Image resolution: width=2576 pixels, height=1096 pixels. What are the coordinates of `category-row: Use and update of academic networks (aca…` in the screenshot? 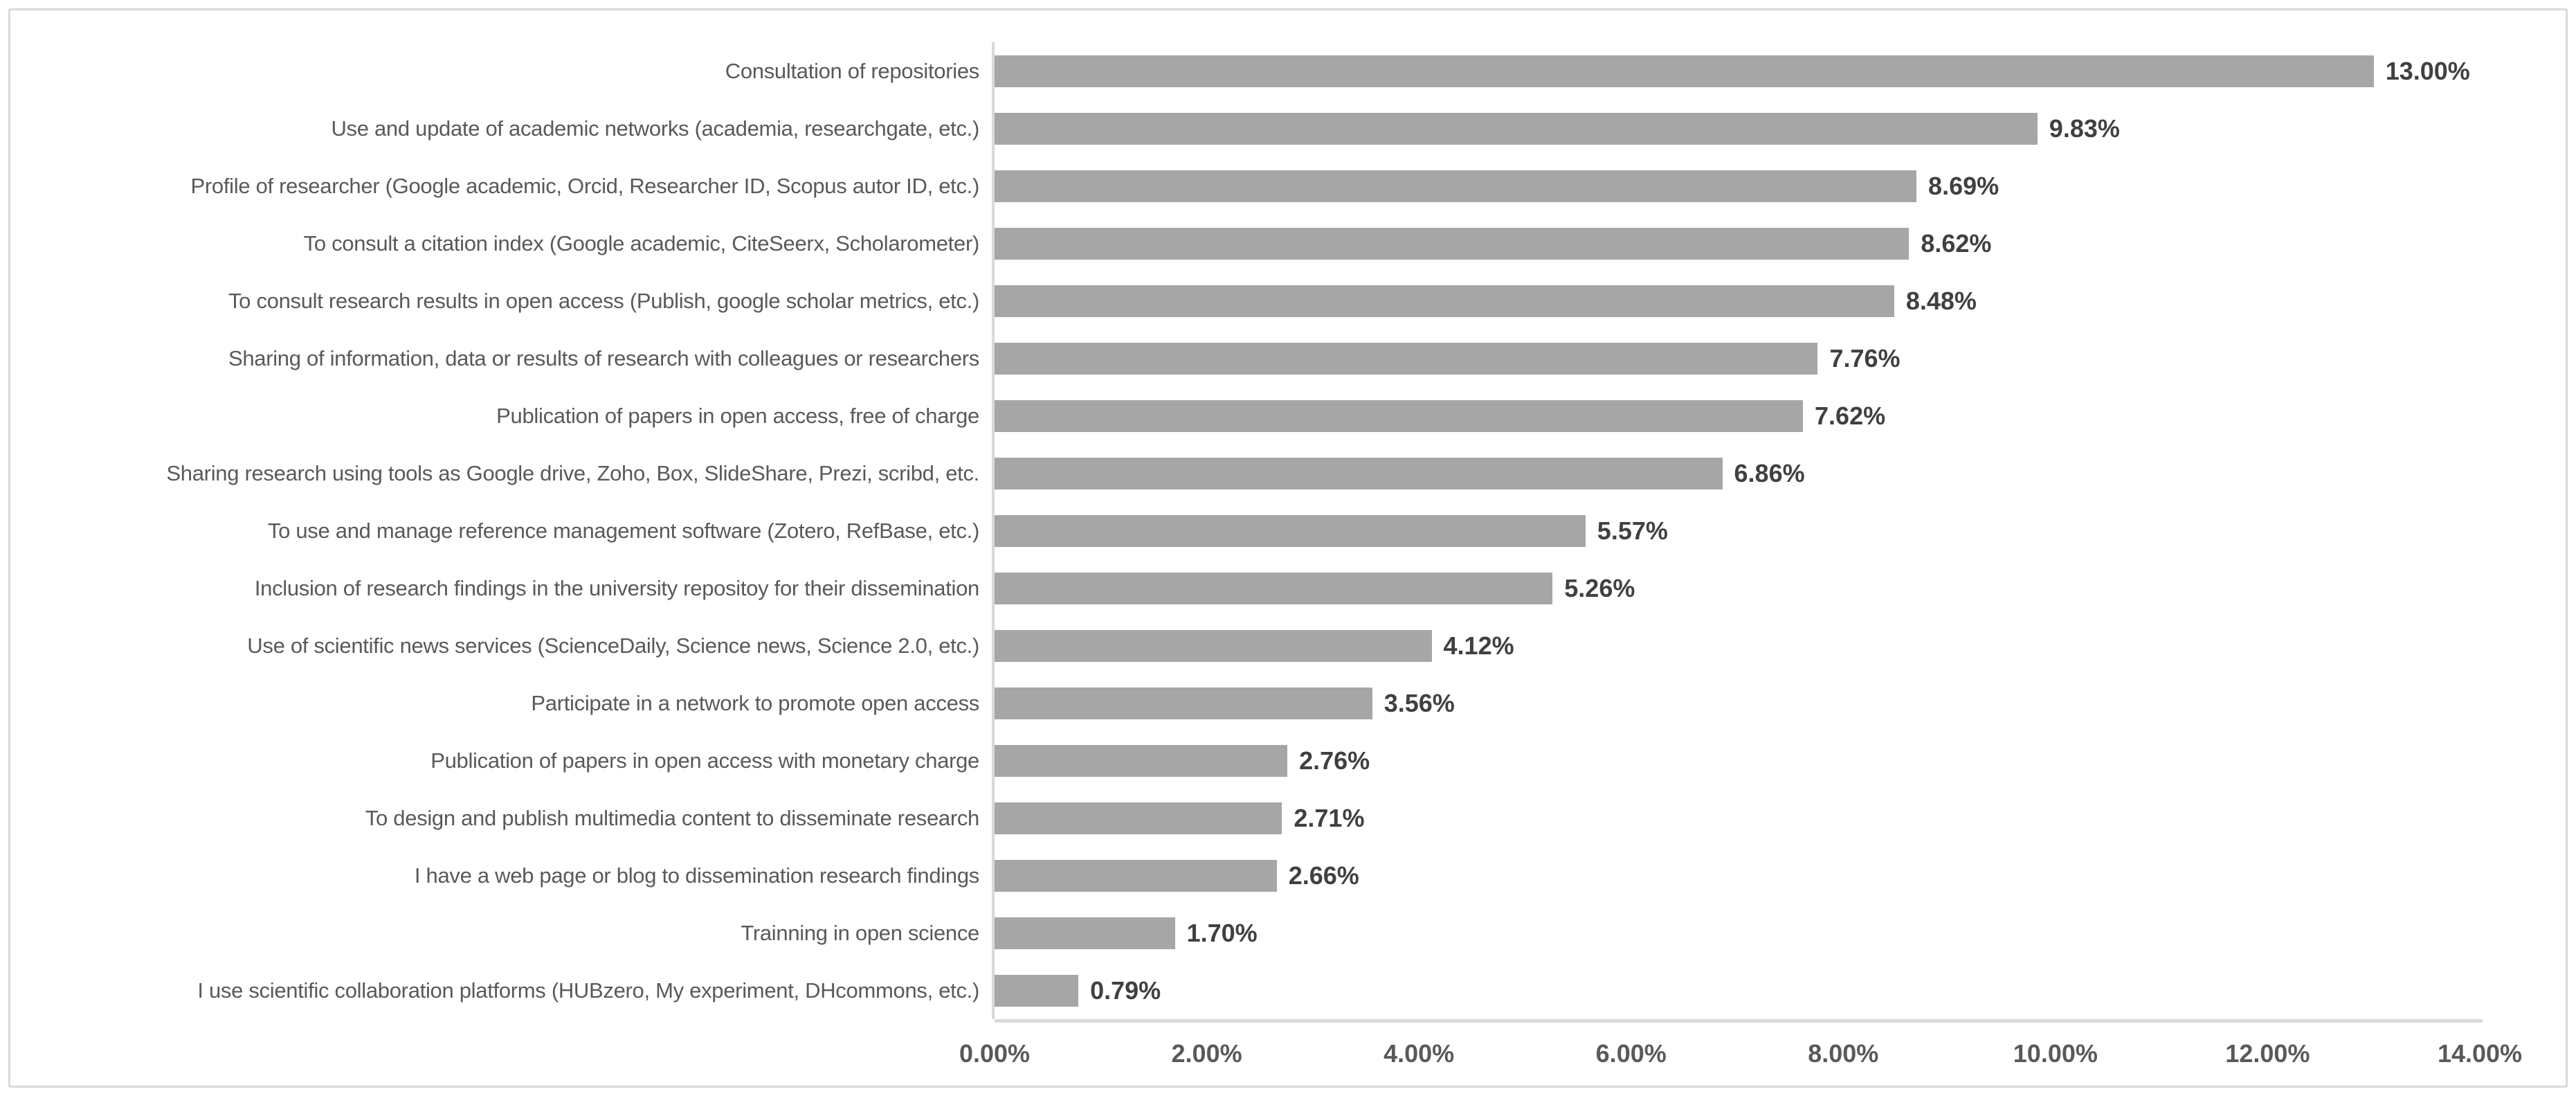 It's located at (1288, 128).